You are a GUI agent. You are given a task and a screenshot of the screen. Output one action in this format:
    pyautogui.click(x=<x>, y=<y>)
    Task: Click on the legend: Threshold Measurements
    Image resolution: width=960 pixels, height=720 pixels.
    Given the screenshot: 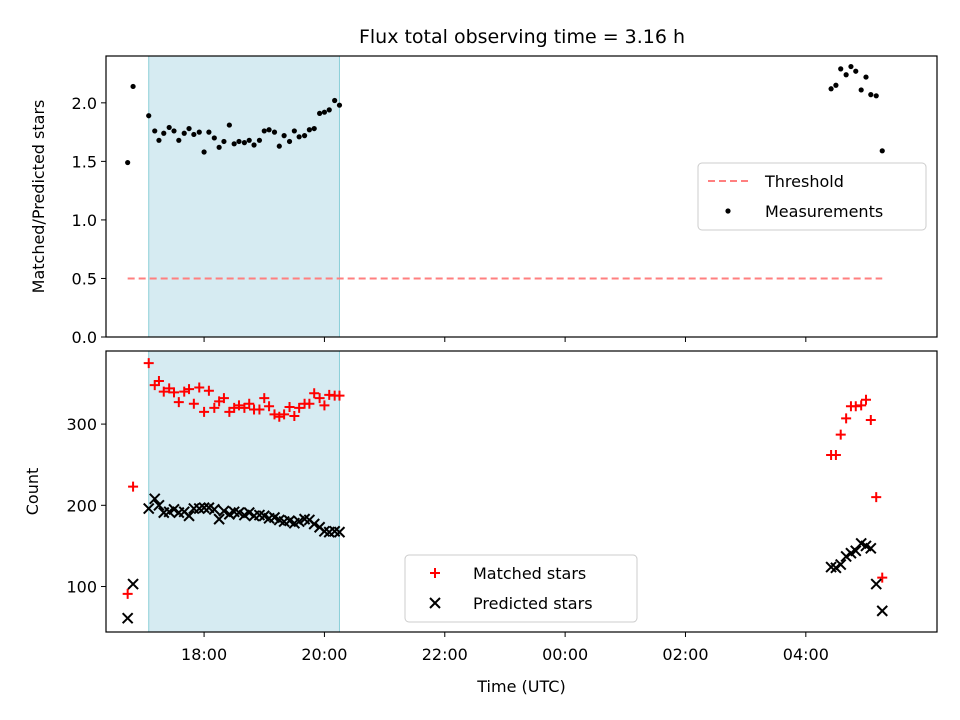 What is the action you would take?
    pyautogui.click(x=812, y=196)
    